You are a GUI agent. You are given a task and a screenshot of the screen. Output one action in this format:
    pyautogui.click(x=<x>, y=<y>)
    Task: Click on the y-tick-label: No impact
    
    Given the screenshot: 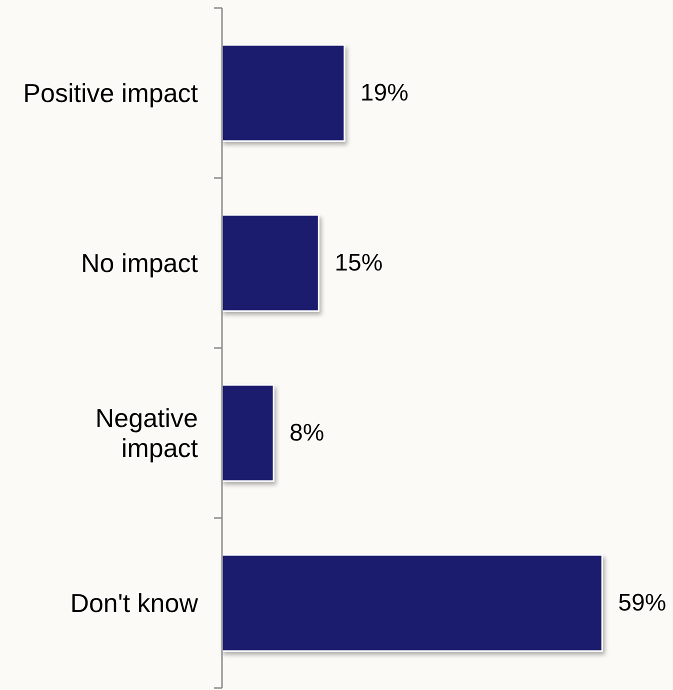 What is the action you would take?
    pyautogui.click(x=139, y=263)
    